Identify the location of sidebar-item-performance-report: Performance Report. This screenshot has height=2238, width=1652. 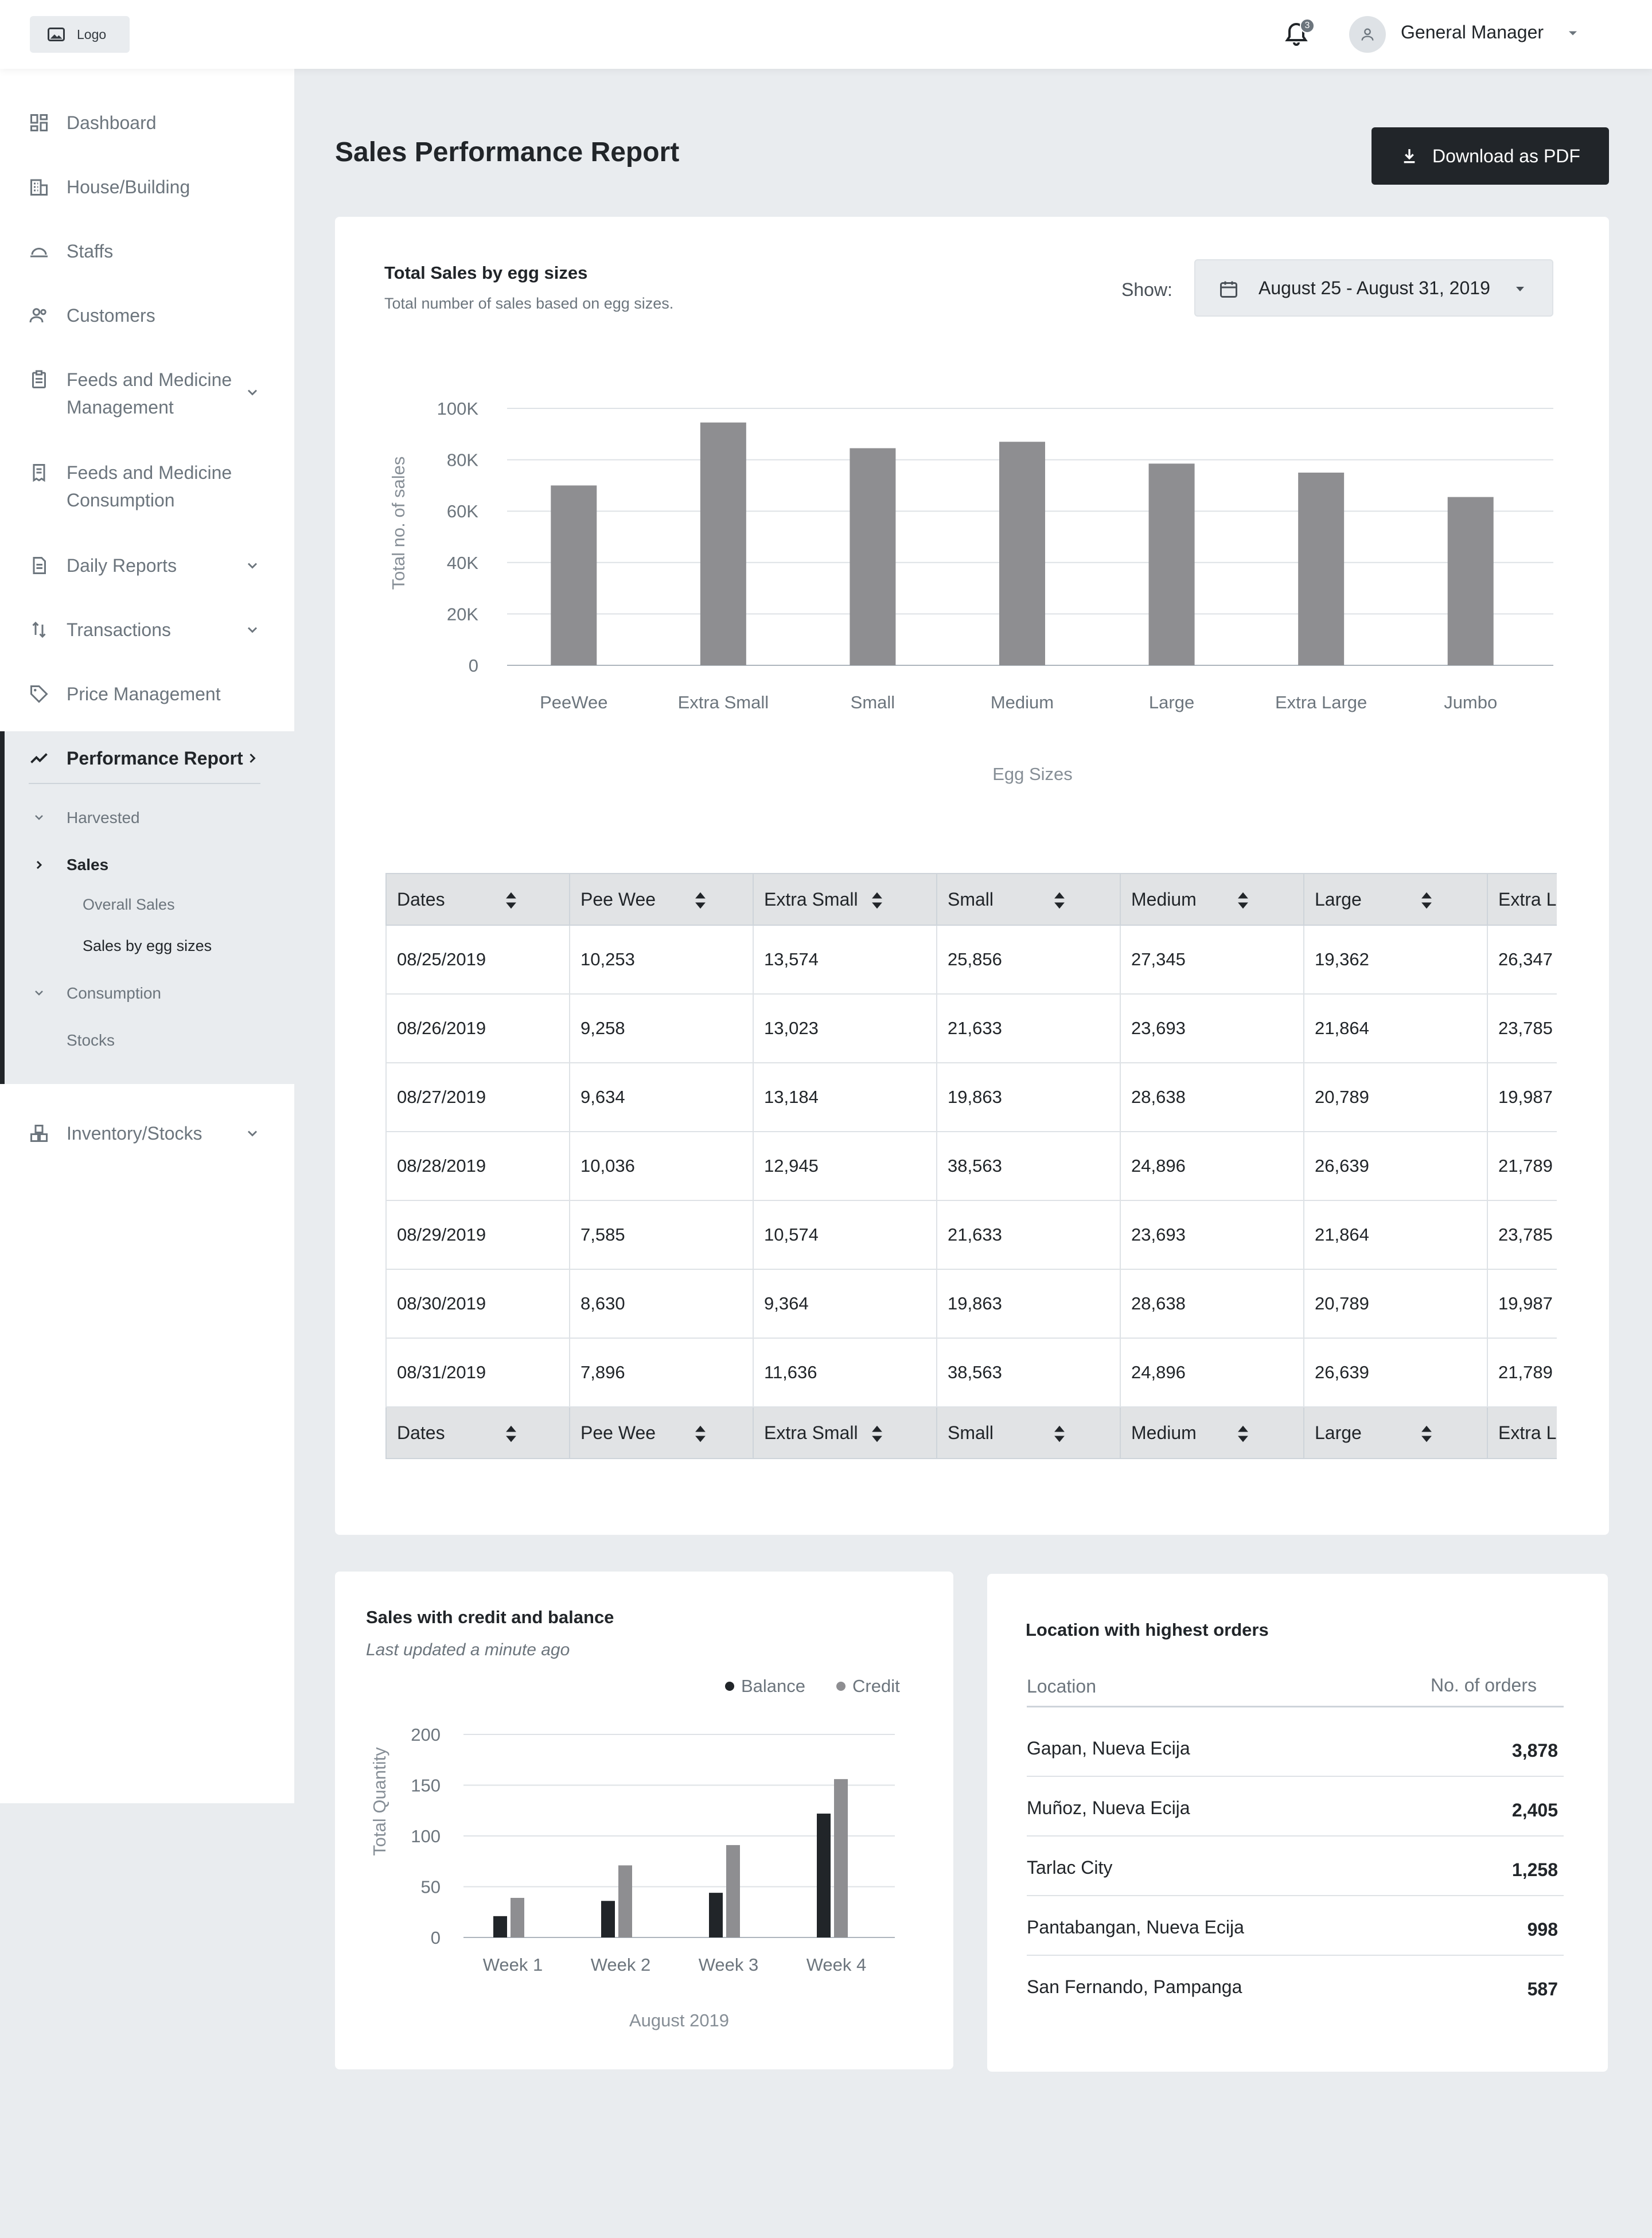
(147, 758).